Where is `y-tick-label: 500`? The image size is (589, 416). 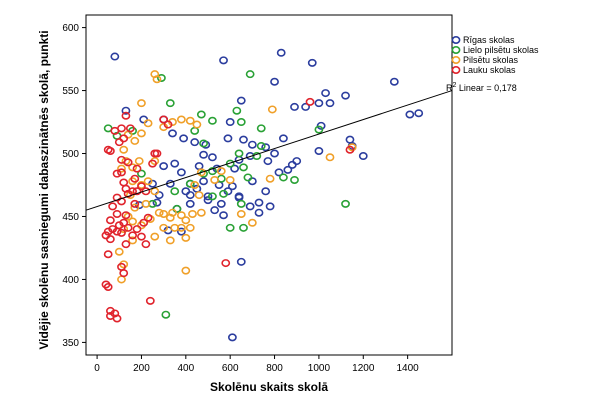 y-tick-label: 500 is located at coordinates (70, 154).